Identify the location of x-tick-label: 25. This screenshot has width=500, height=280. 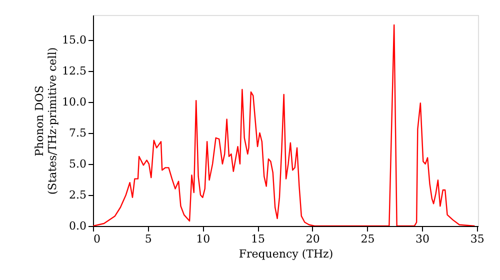
(367, 239).